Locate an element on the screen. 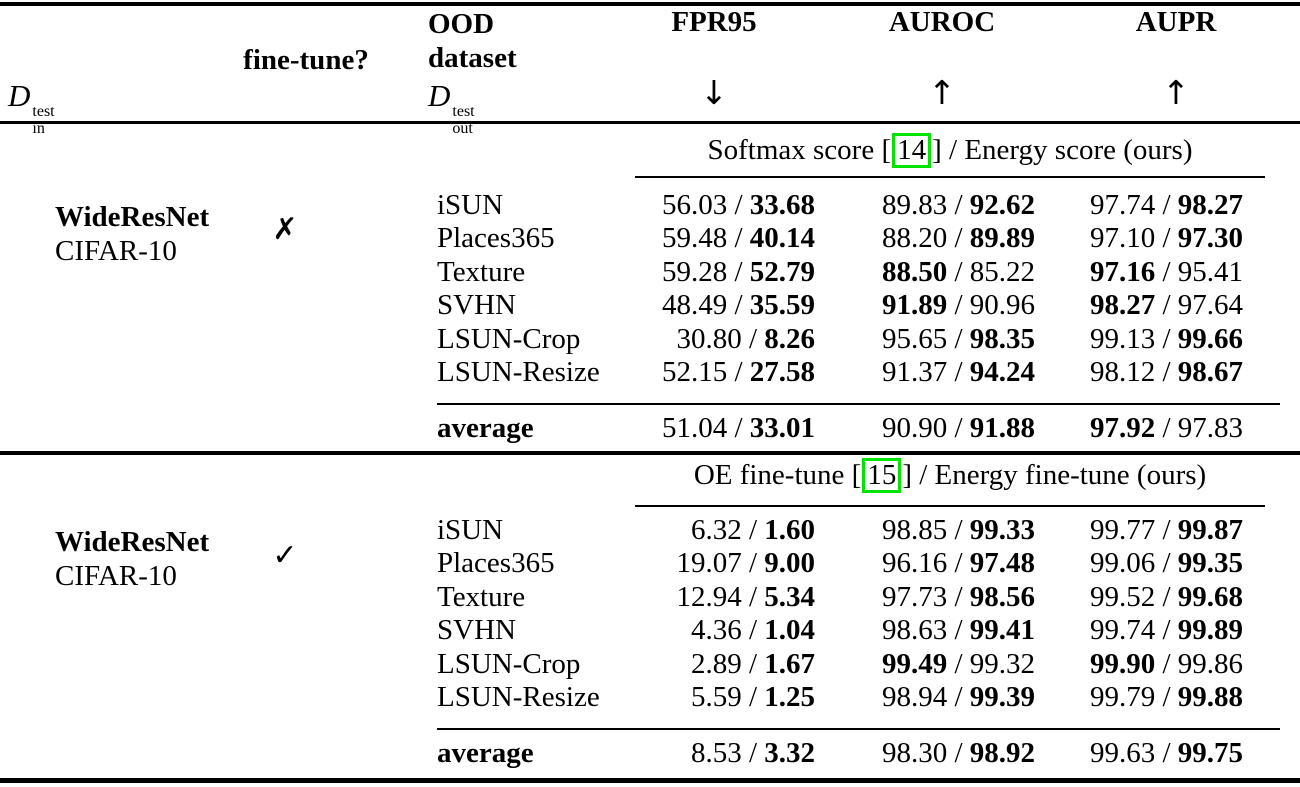 The height and width of the screenshot is (787, 1300). metric-cell: 99.79 / 99.88 is located at coordinates (1139, 697).